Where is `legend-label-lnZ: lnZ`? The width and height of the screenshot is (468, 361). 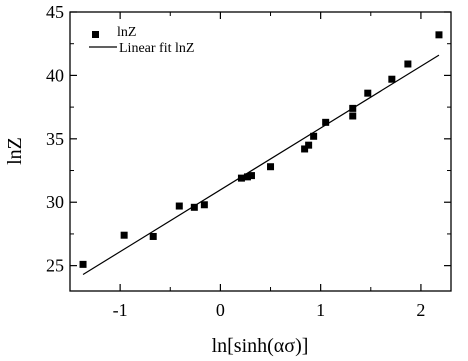 legend-label-lnZ: lnZ is located at coordinates (126, 32).